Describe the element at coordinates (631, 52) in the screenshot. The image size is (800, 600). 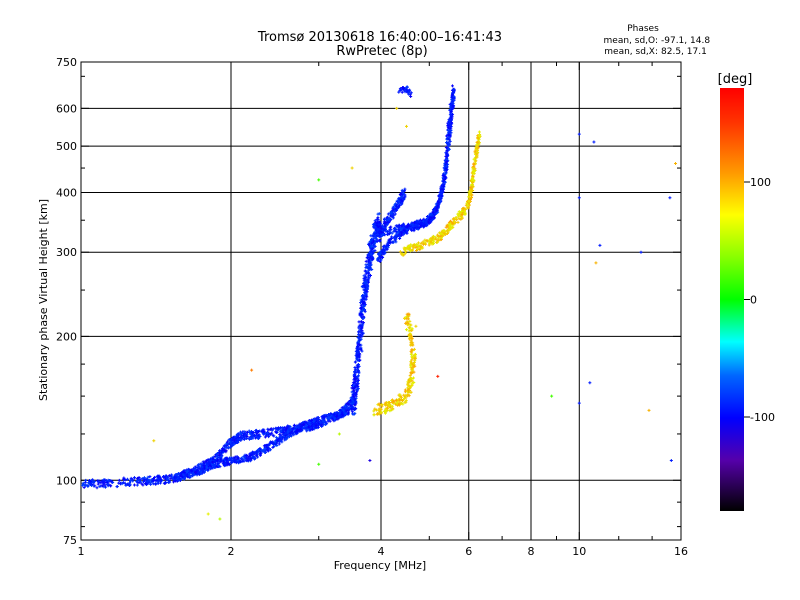
I see `stats-x-label: mean, sd,X:` at that location.